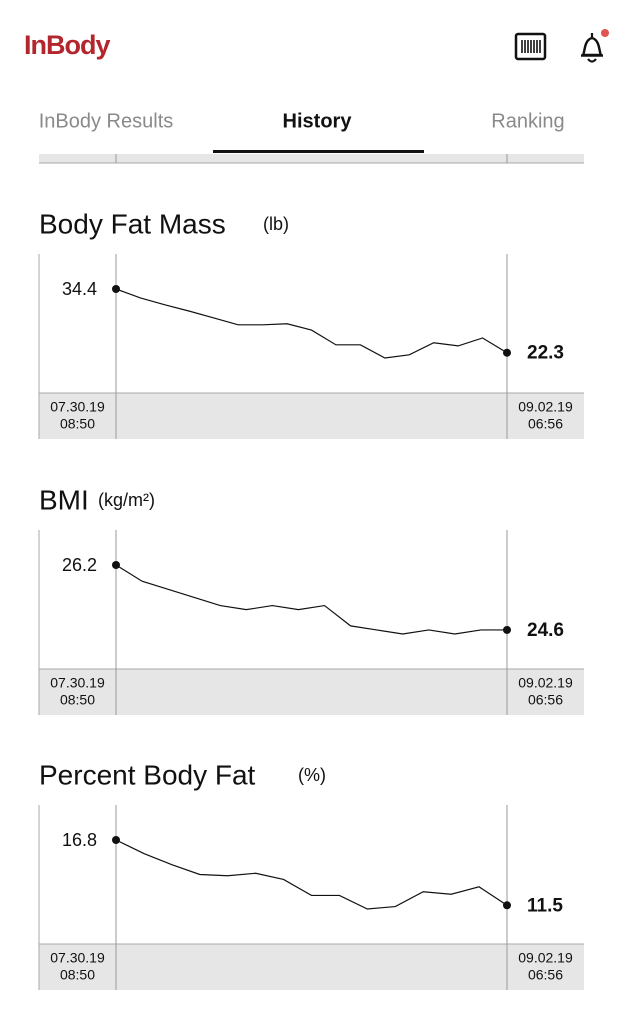 The image size is (634, 1024). I want to click on chart-title: Body Fat Mass, so click(132, 223).